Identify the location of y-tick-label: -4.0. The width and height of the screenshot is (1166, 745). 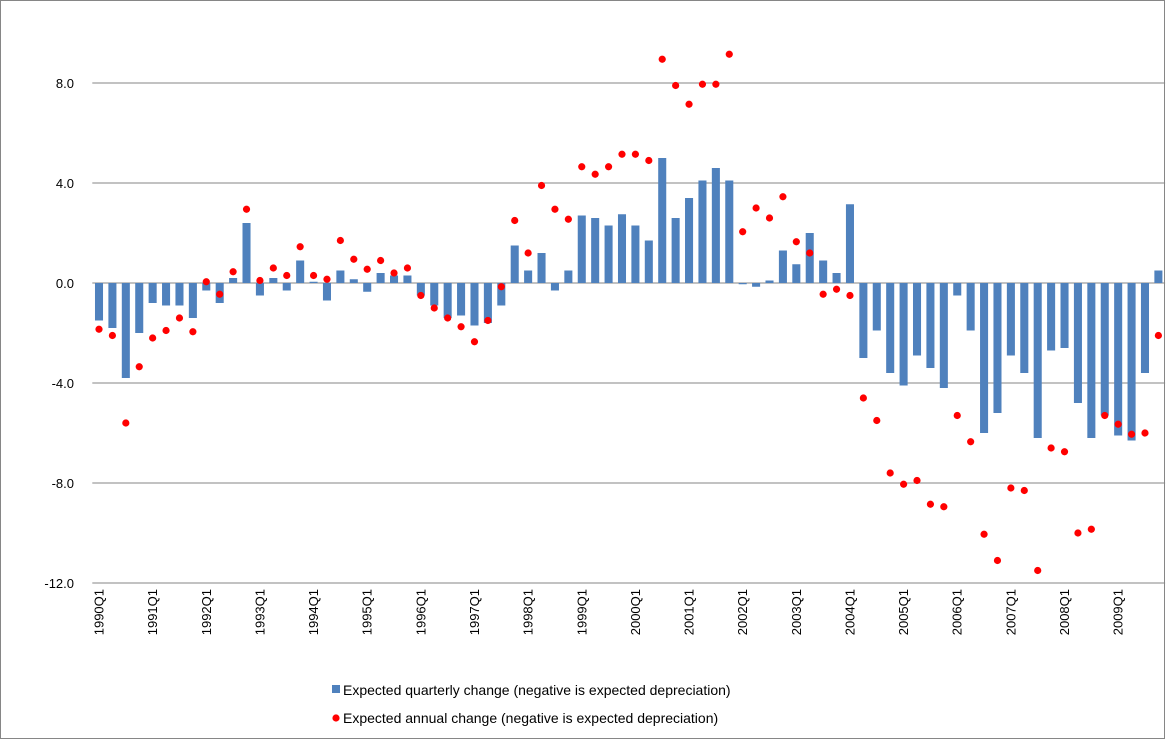
(63, 383).